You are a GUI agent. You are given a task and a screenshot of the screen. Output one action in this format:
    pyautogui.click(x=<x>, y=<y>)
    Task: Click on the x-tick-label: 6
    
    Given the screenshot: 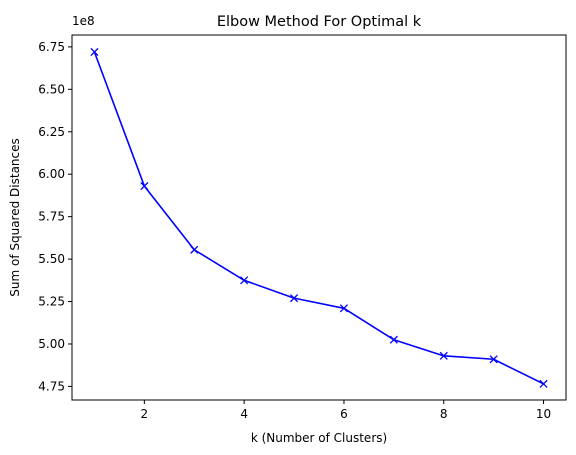 What is the action you would take?
    pyautogui.click(x=344, y=414)
    